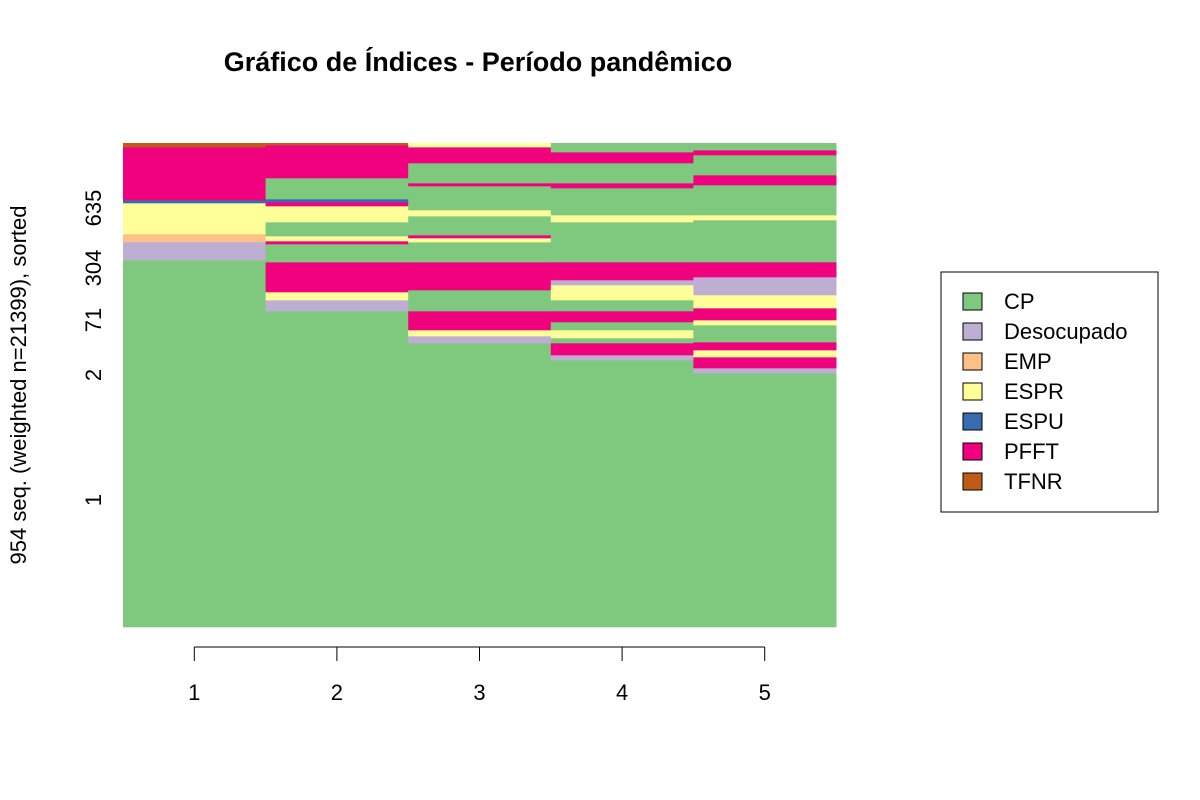  I want to click on x-tick-label: 2, so click(337, 692).